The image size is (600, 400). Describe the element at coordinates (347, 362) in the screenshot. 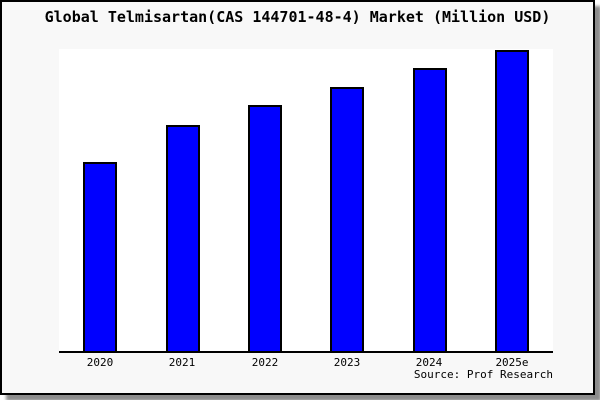

I see `x-tick-label-2023: 2023` at that location.